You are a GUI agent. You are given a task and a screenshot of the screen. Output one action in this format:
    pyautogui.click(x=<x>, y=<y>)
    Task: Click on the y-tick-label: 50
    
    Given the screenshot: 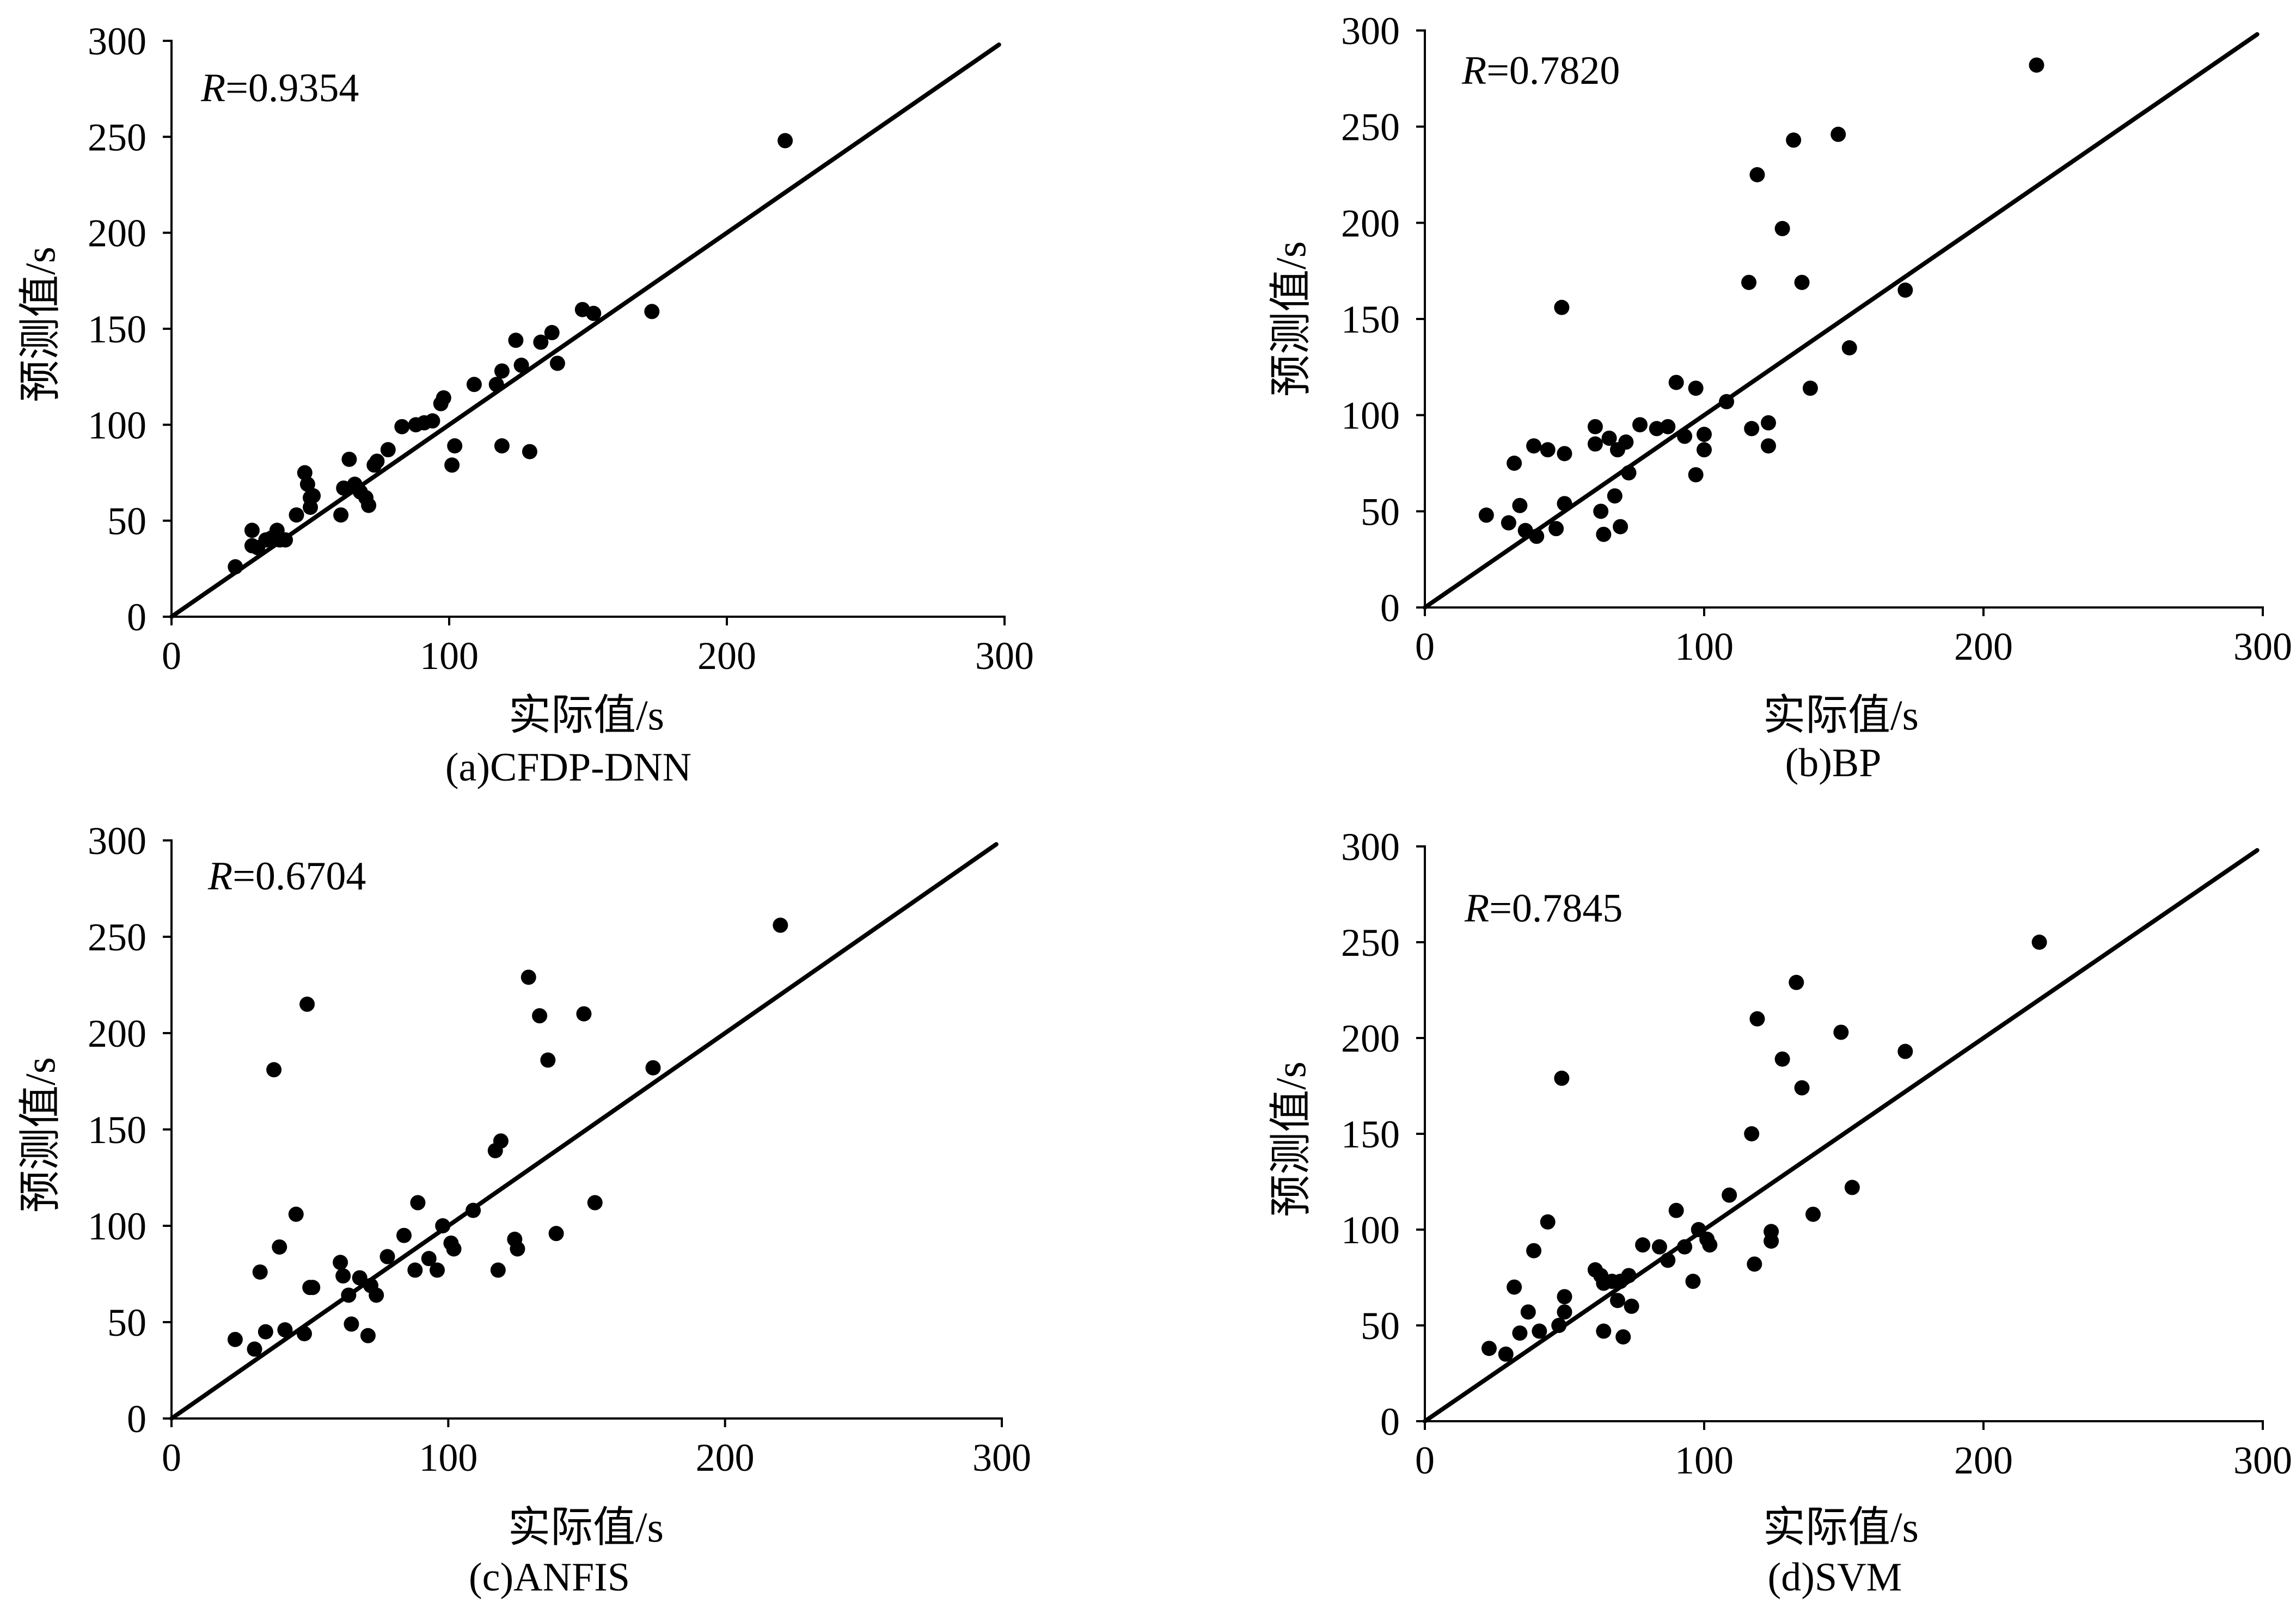 What is the action you would take?
    pyautogui.click(x=126, y=1322)
    